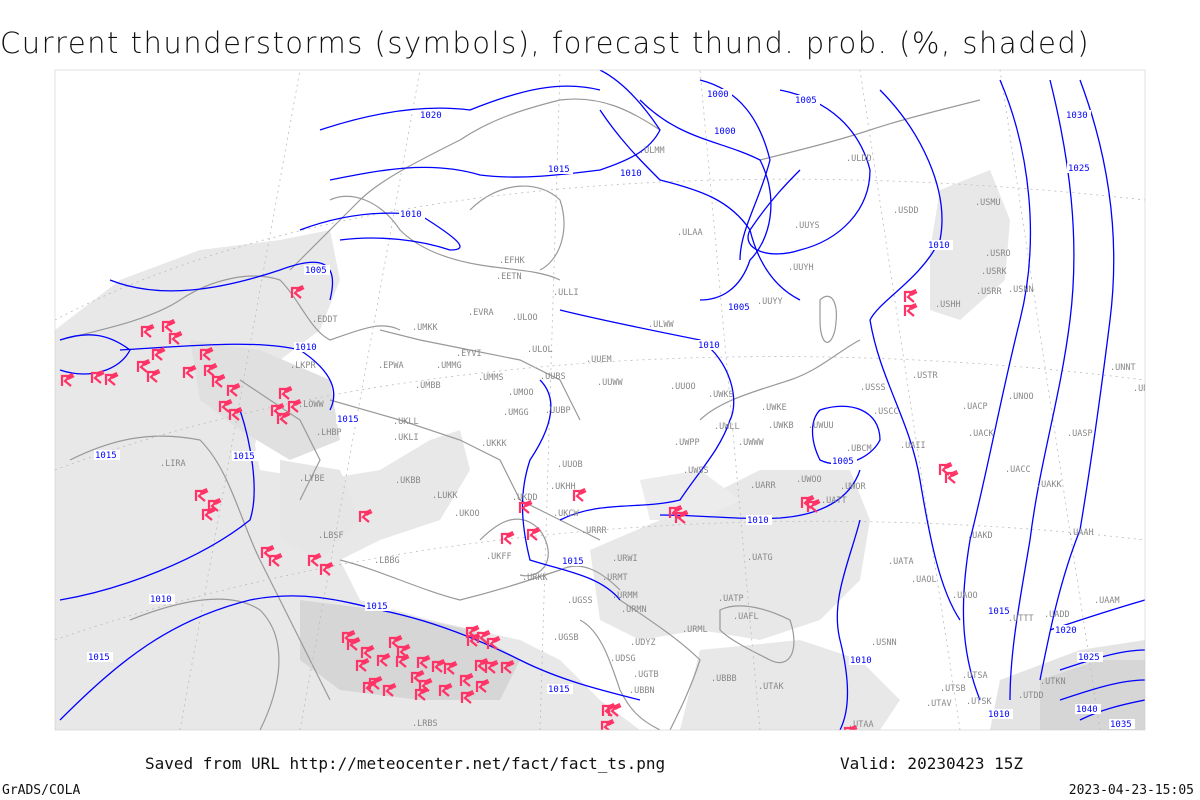  Describe the element at coordinates (953, 689) in the screenshot. I see `station-label: .UTSB` at that location.